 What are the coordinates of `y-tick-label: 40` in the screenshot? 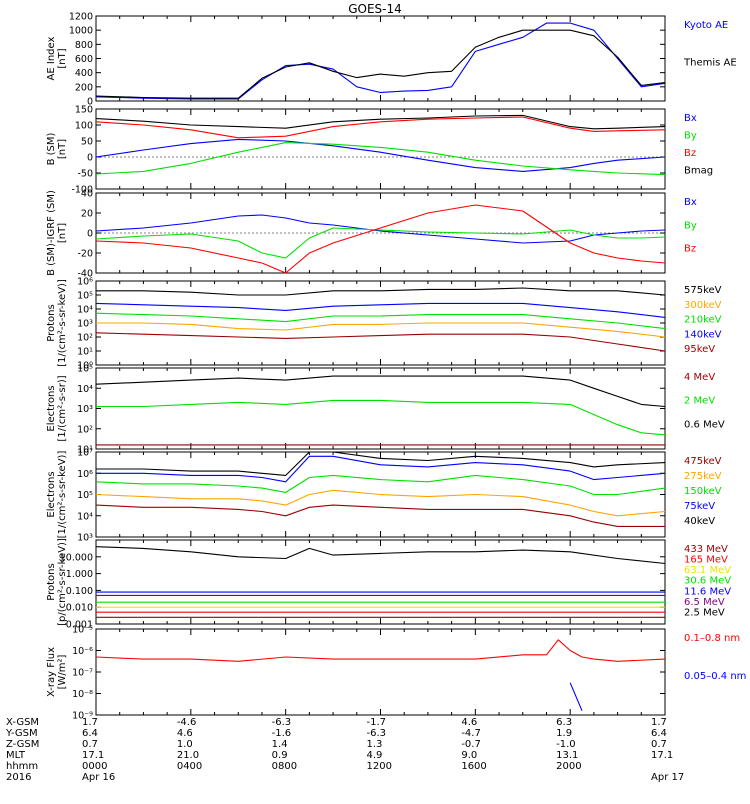 It's located at (87, 194).